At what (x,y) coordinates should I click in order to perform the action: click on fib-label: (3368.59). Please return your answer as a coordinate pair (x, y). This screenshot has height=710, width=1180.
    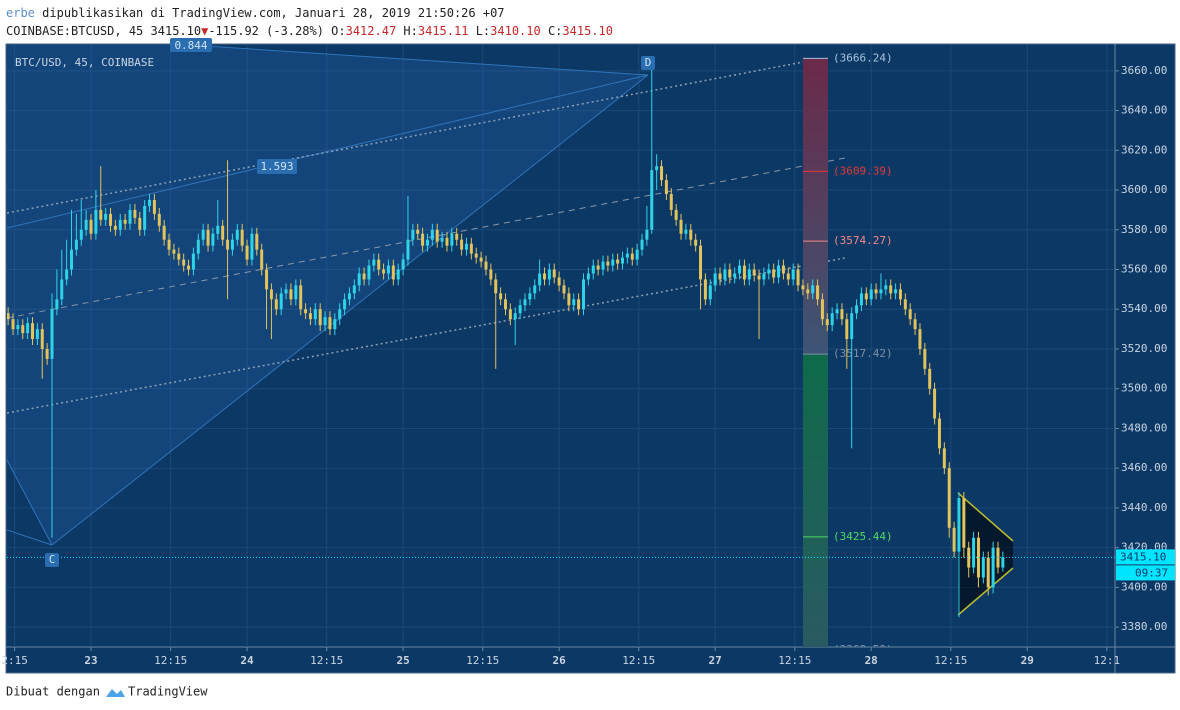
    Looking at the image, I should click on (863, 649).